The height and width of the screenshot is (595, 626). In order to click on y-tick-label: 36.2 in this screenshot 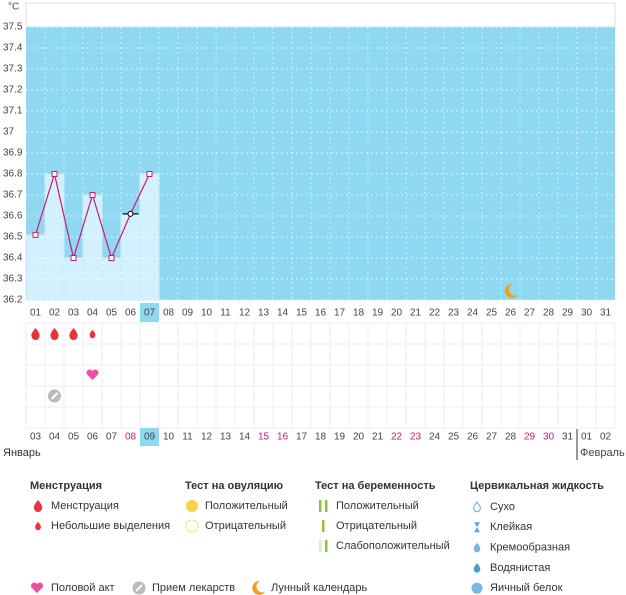, I will do `click(13, 300)`.